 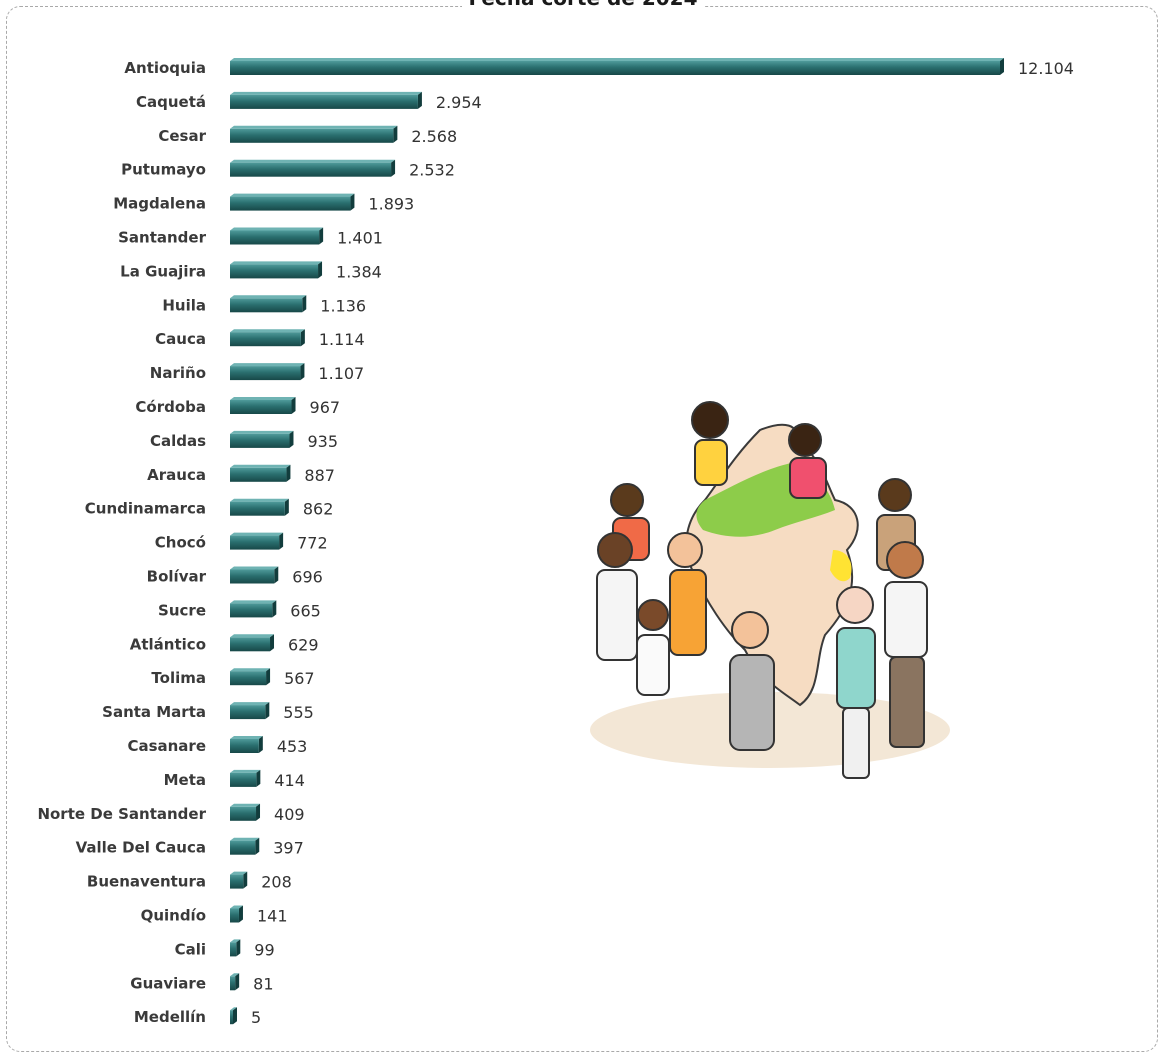 I want to click on value-label: 1.136, so click(x=343, y=305).